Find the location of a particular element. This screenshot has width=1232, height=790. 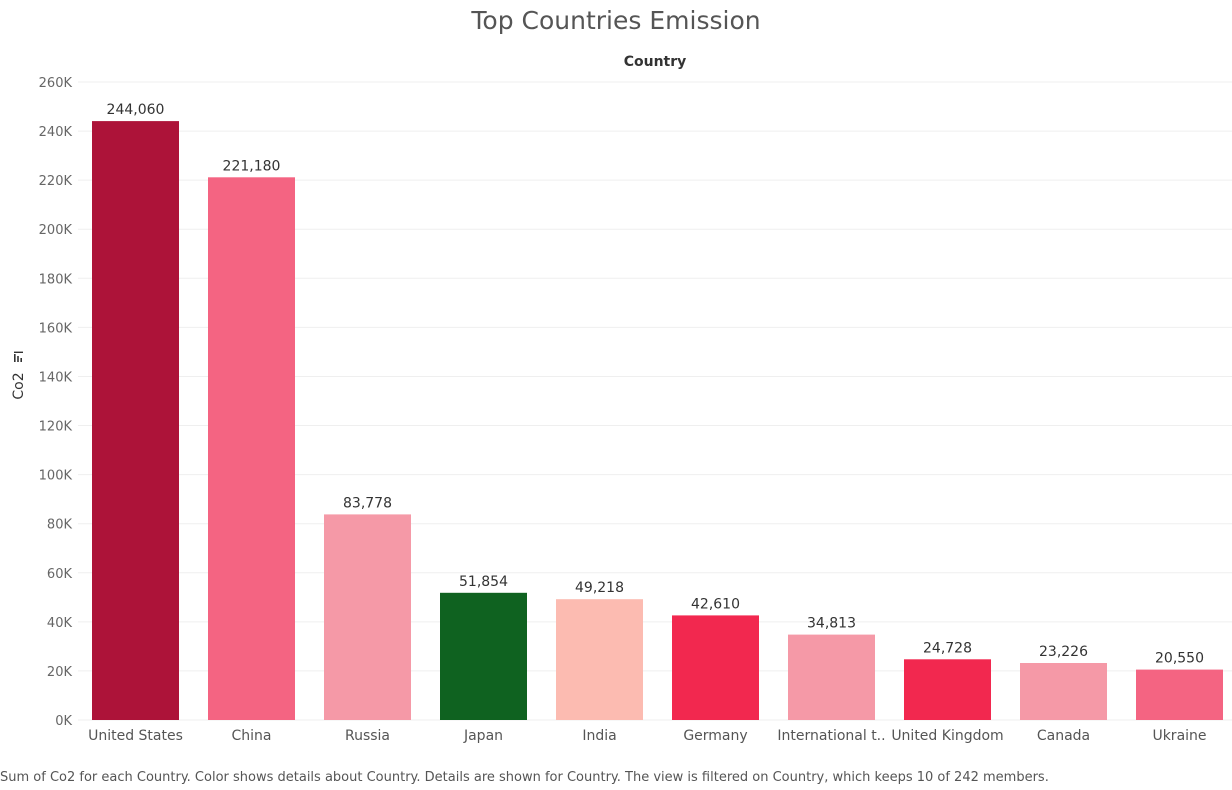

y-tick-label: 40K is located at coordinates (60, 623).